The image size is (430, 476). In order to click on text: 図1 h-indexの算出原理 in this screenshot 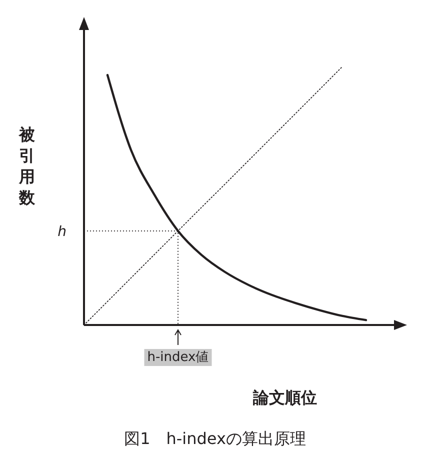, I will do `click(215, 438)`.